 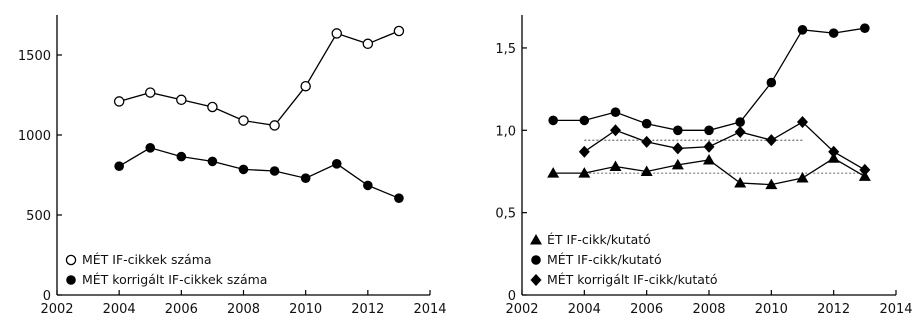 What do you see at coordinates (505, 131) in the screenshot?
I see `y-tick-label: 1,0` at bounding box center [505, 131].